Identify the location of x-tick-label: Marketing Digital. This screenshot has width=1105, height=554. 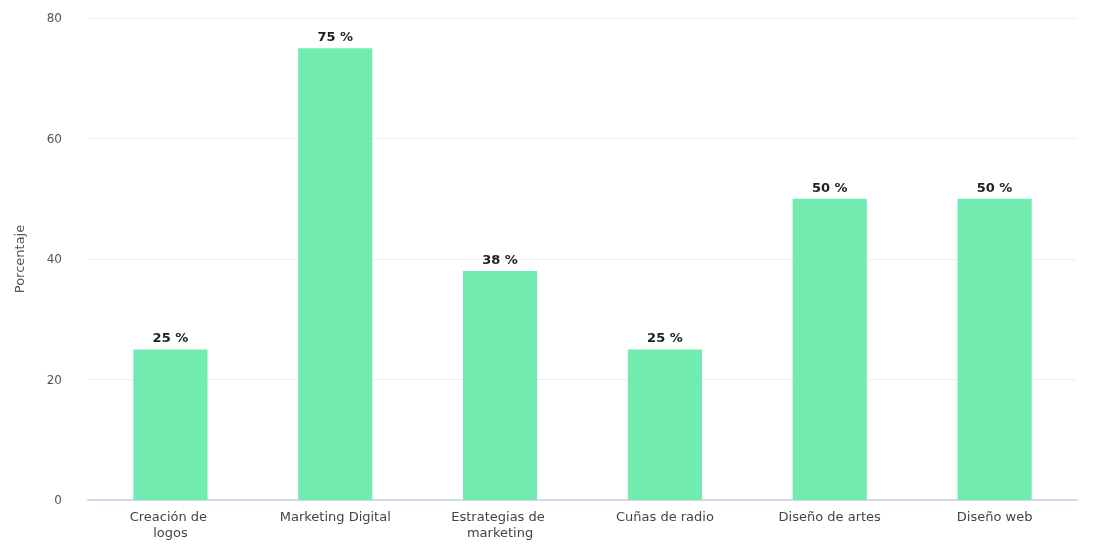
(335, 516).